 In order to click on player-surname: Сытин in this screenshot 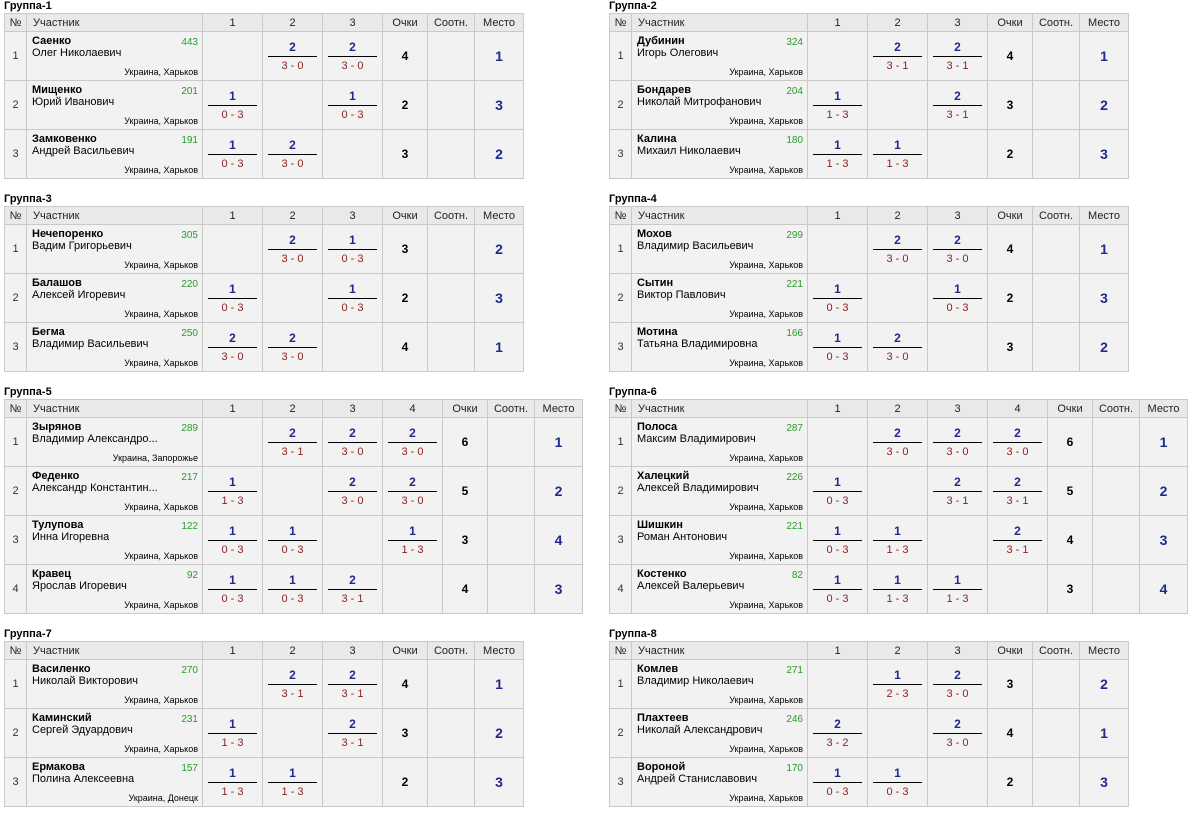, I will do `click(655, 283)`.